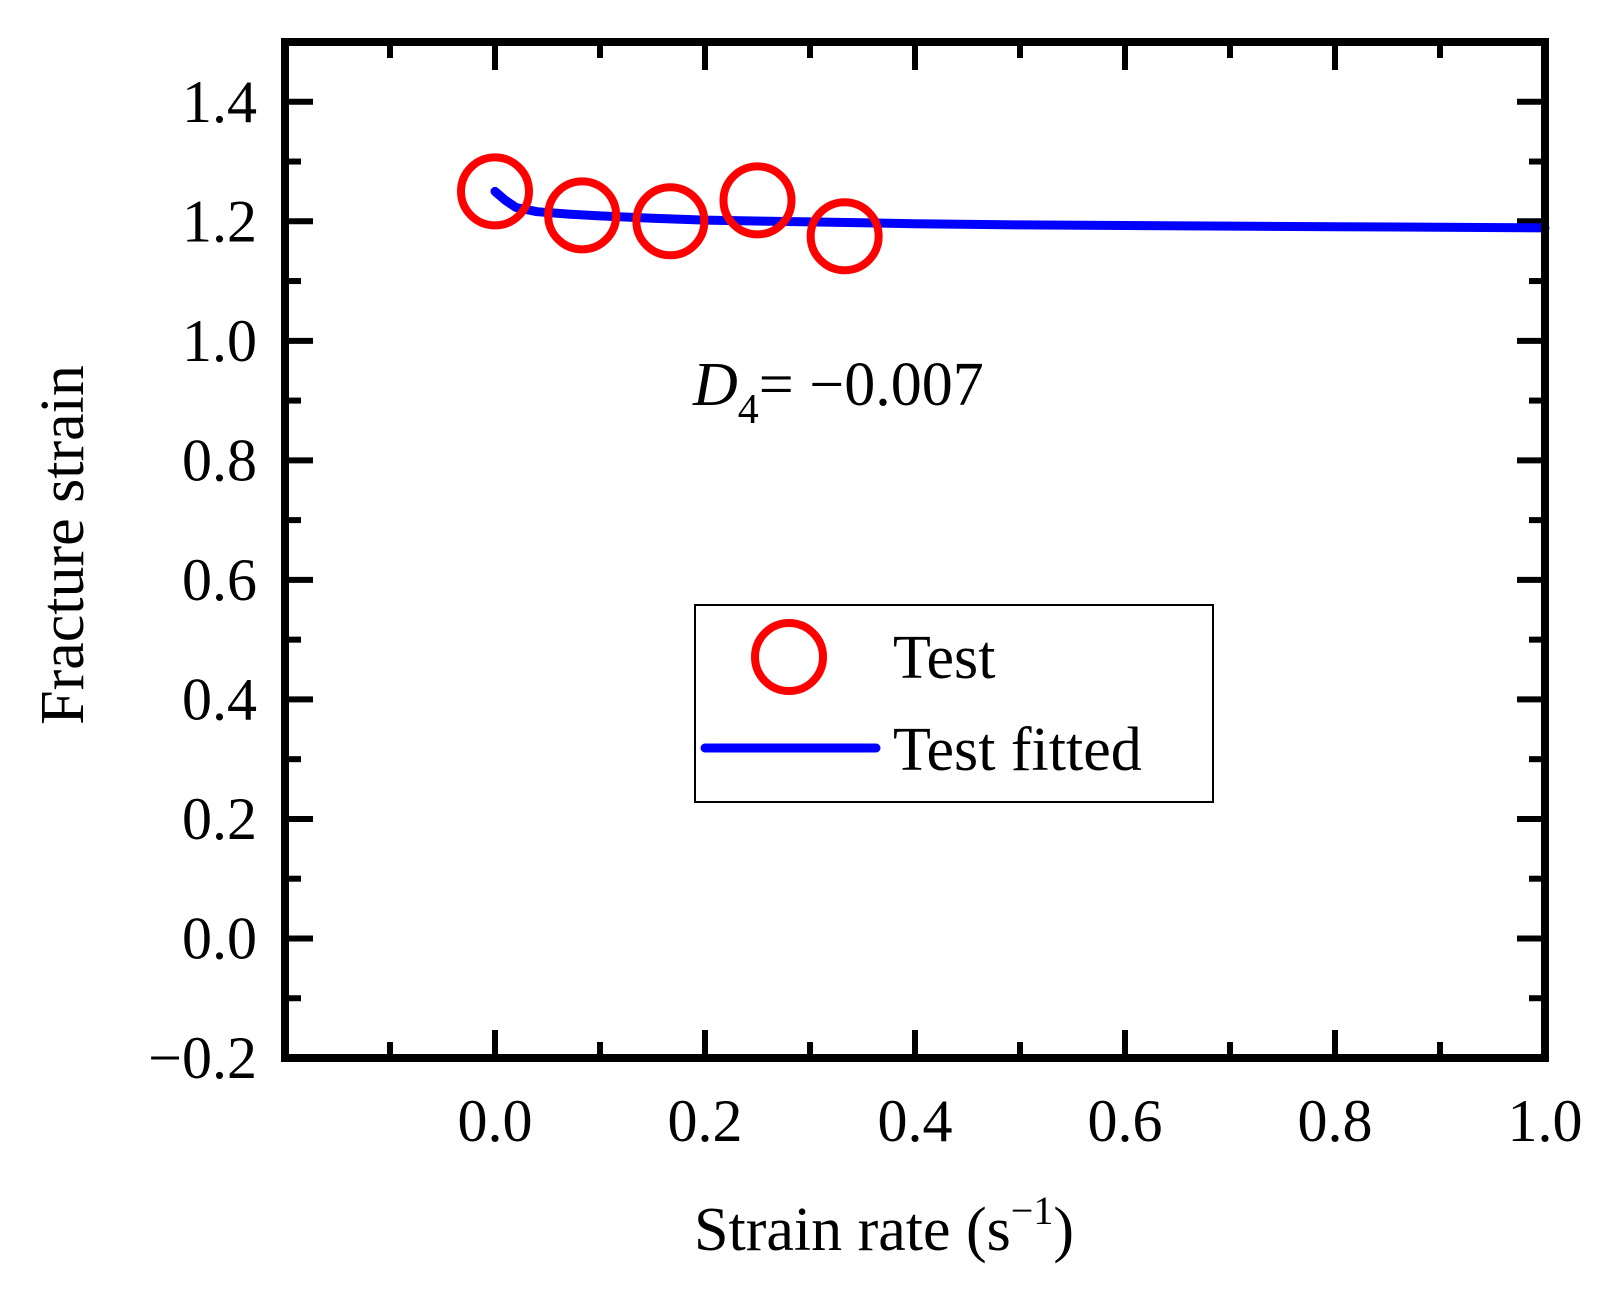 The height and width of the screenshot is (1293, 1615). Describe the element at coordinates (715, 385) in the screenshot. I see `d4-symbol: D` at that location.